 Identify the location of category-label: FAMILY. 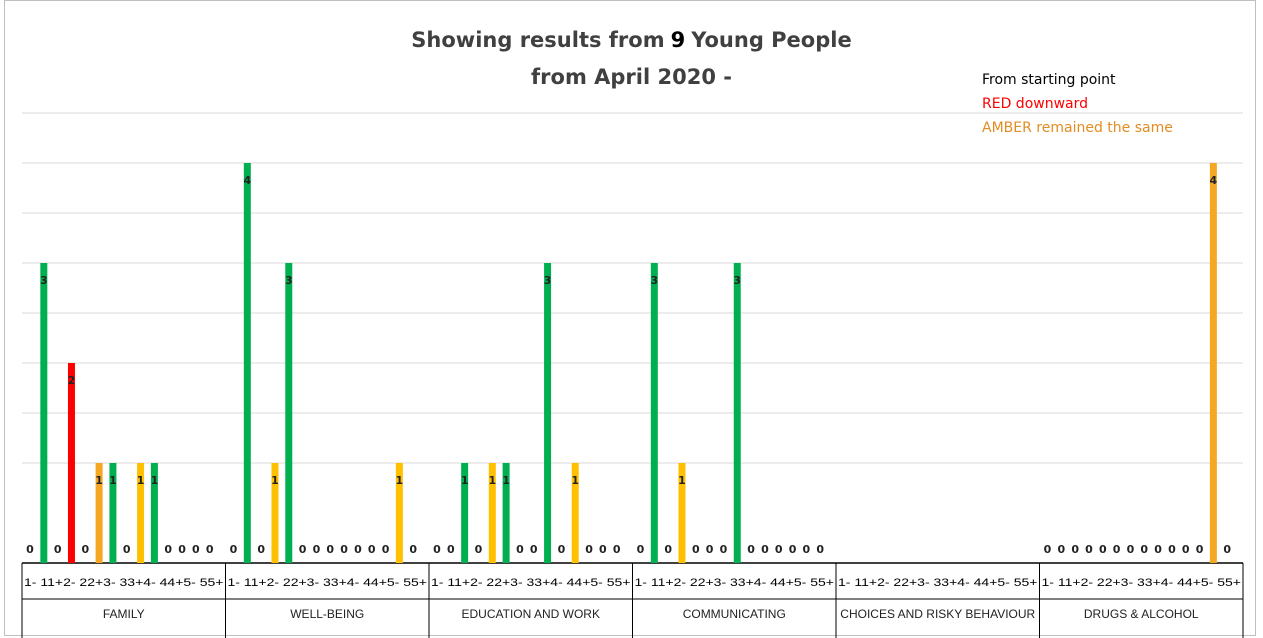
(124, 614).